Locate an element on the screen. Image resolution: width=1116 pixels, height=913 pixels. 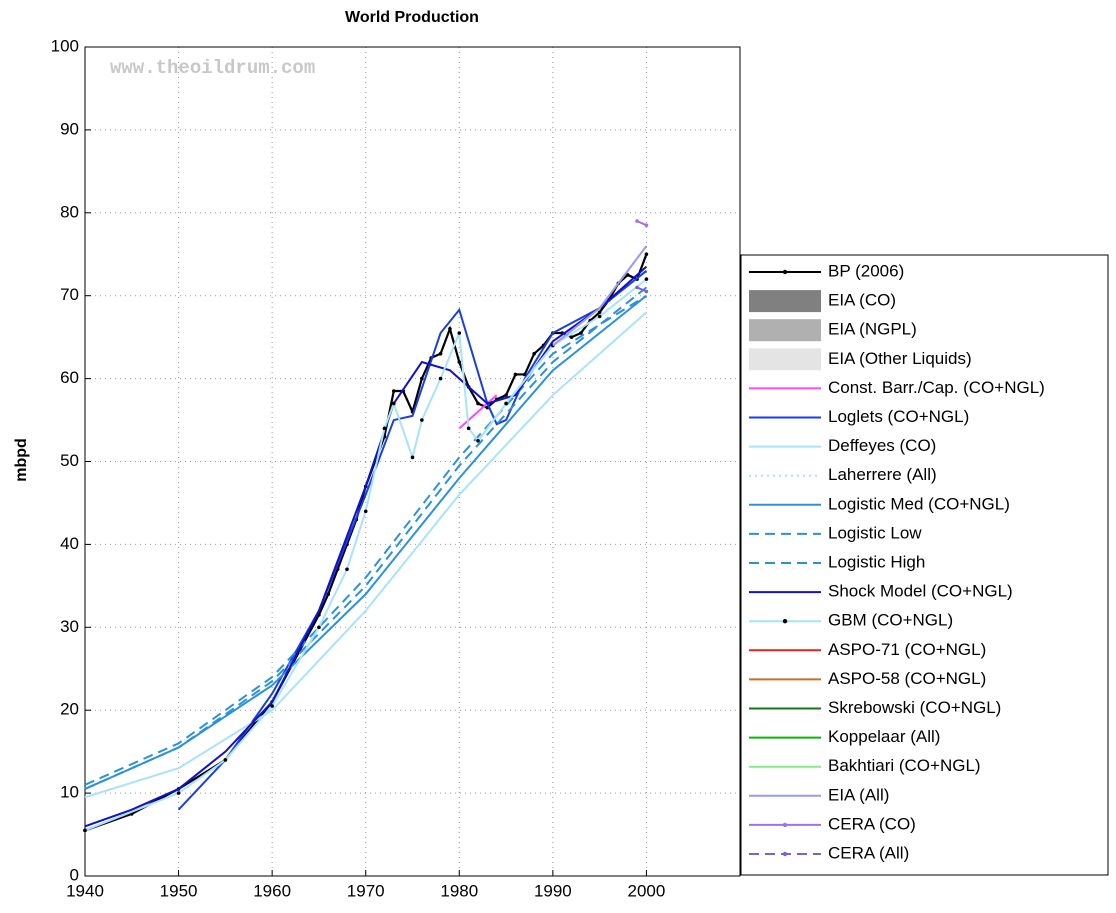
legend-label: EIA (CO) is located at coordinates (862, 300).